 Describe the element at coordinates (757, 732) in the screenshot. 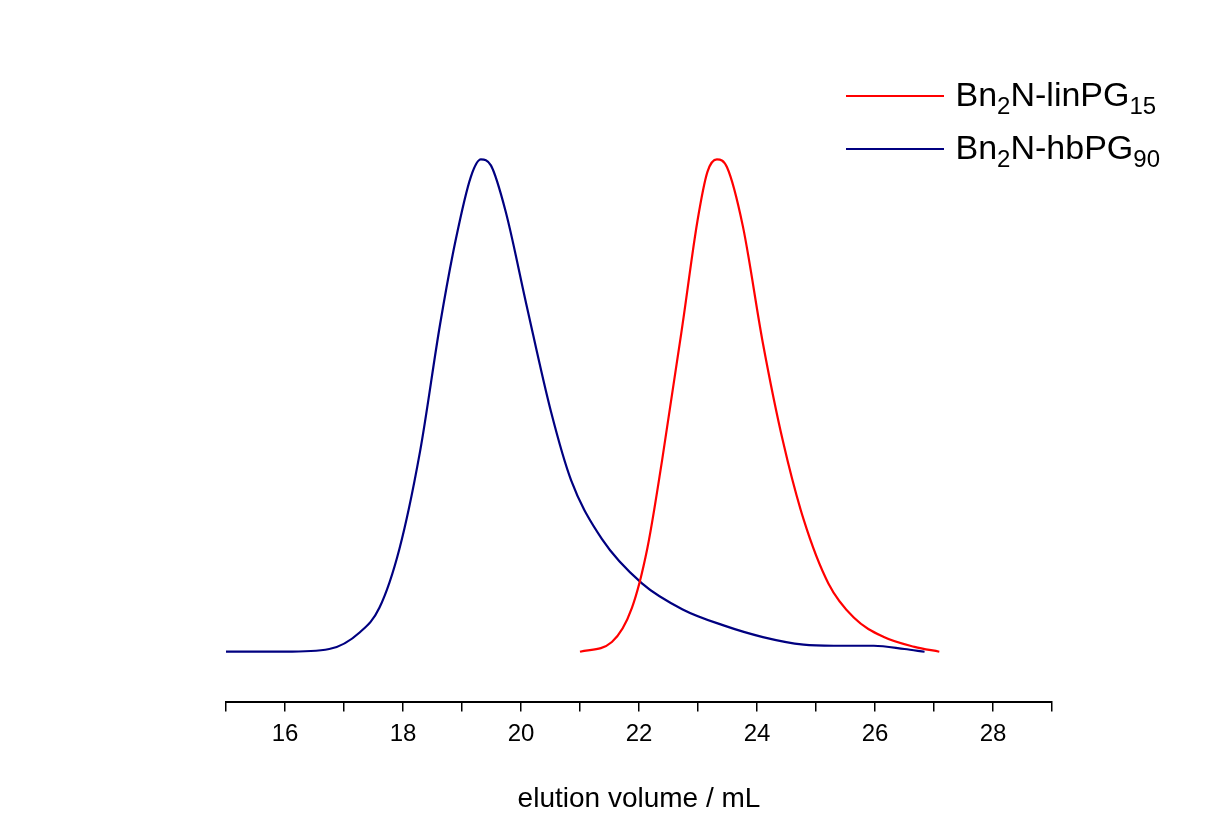

I see `x-tick-label: 24` at that location.